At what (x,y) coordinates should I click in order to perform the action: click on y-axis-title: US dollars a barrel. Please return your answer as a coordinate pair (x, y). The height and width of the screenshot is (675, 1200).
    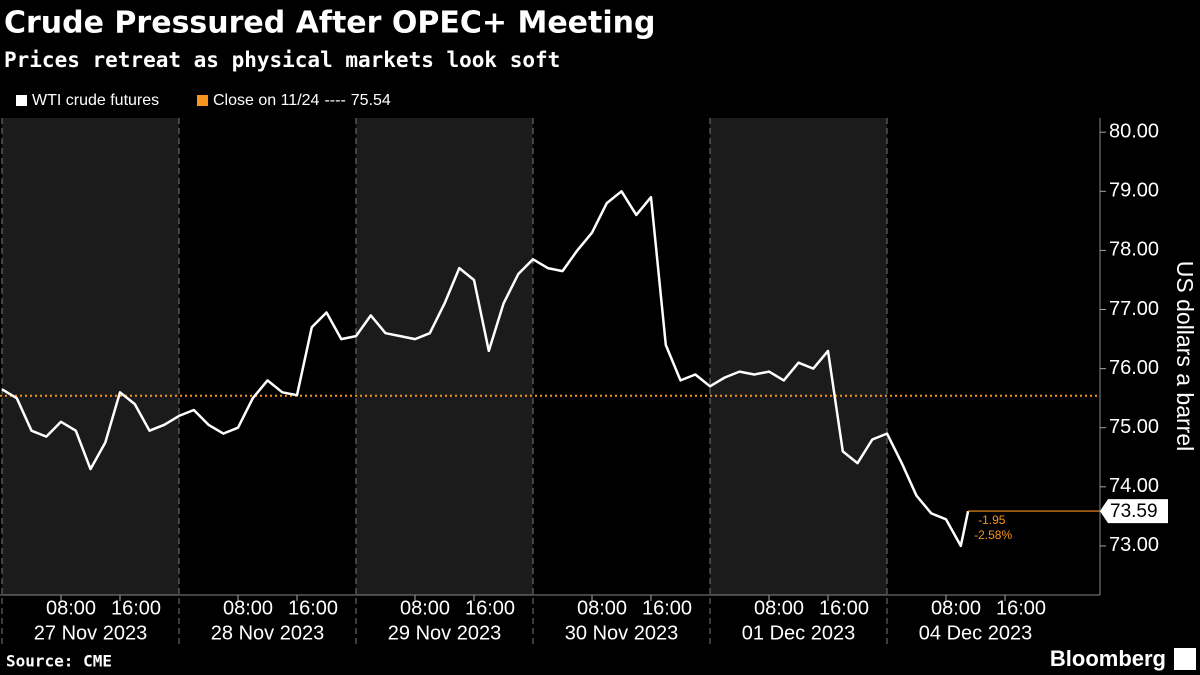
    Looking at the image, I should click on (1185, 356).